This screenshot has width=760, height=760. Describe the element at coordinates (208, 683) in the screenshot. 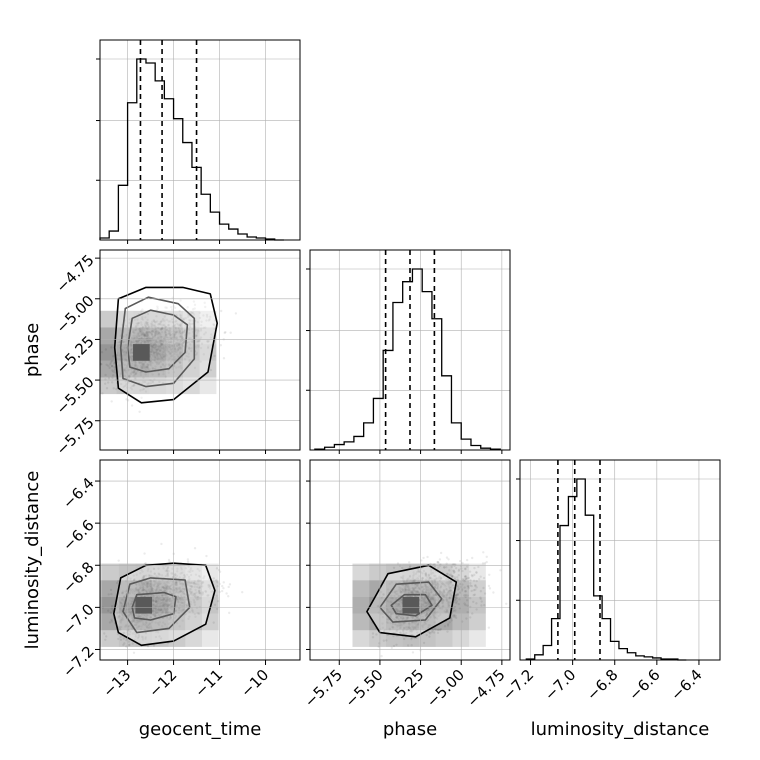

I see `x-tick-label-geocent_time: −11` at that location.